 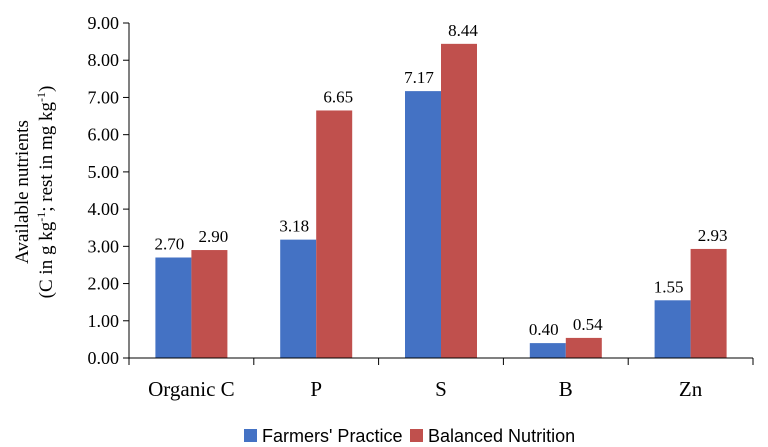 What do you see at coordinates (104, 284) in the screenshot?
I see `y-tick-label: 2.00` at bounding box center [104, 284].